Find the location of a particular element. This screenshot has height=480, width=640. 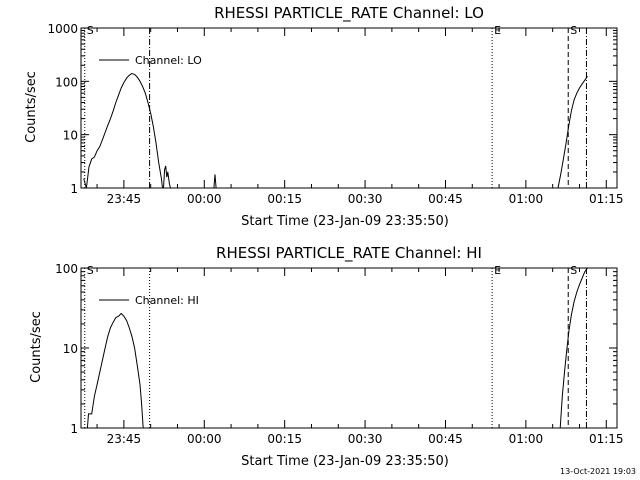

y-tick-label: 1000 is located at coordinates (62, 29).